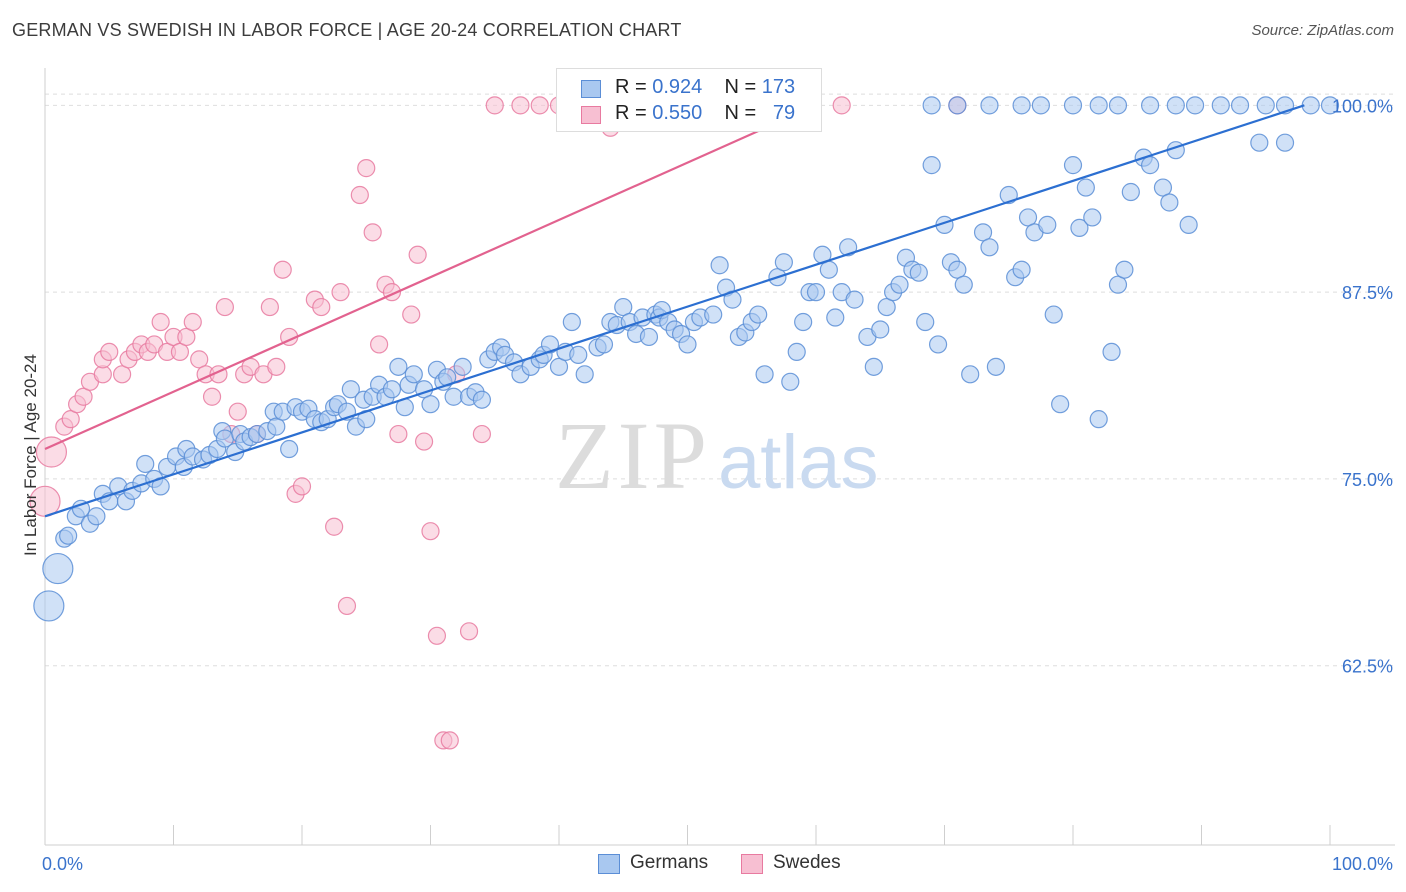 The width and height of the screenshot is (1406, 892). I want to click on legend-r-label: R =, so click(631, 87).